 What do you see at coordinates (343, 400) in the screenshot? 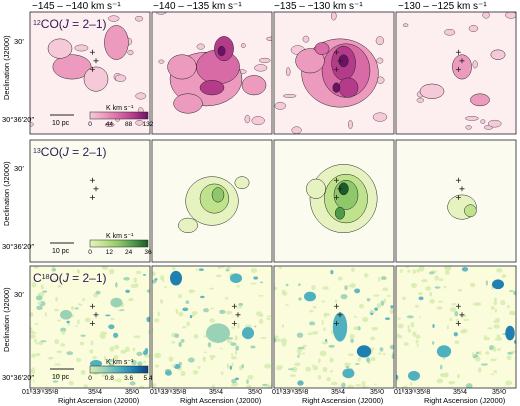
I see `x-axis-label-3: Right Ascension (J2000)` at bounding box center [343, 400].